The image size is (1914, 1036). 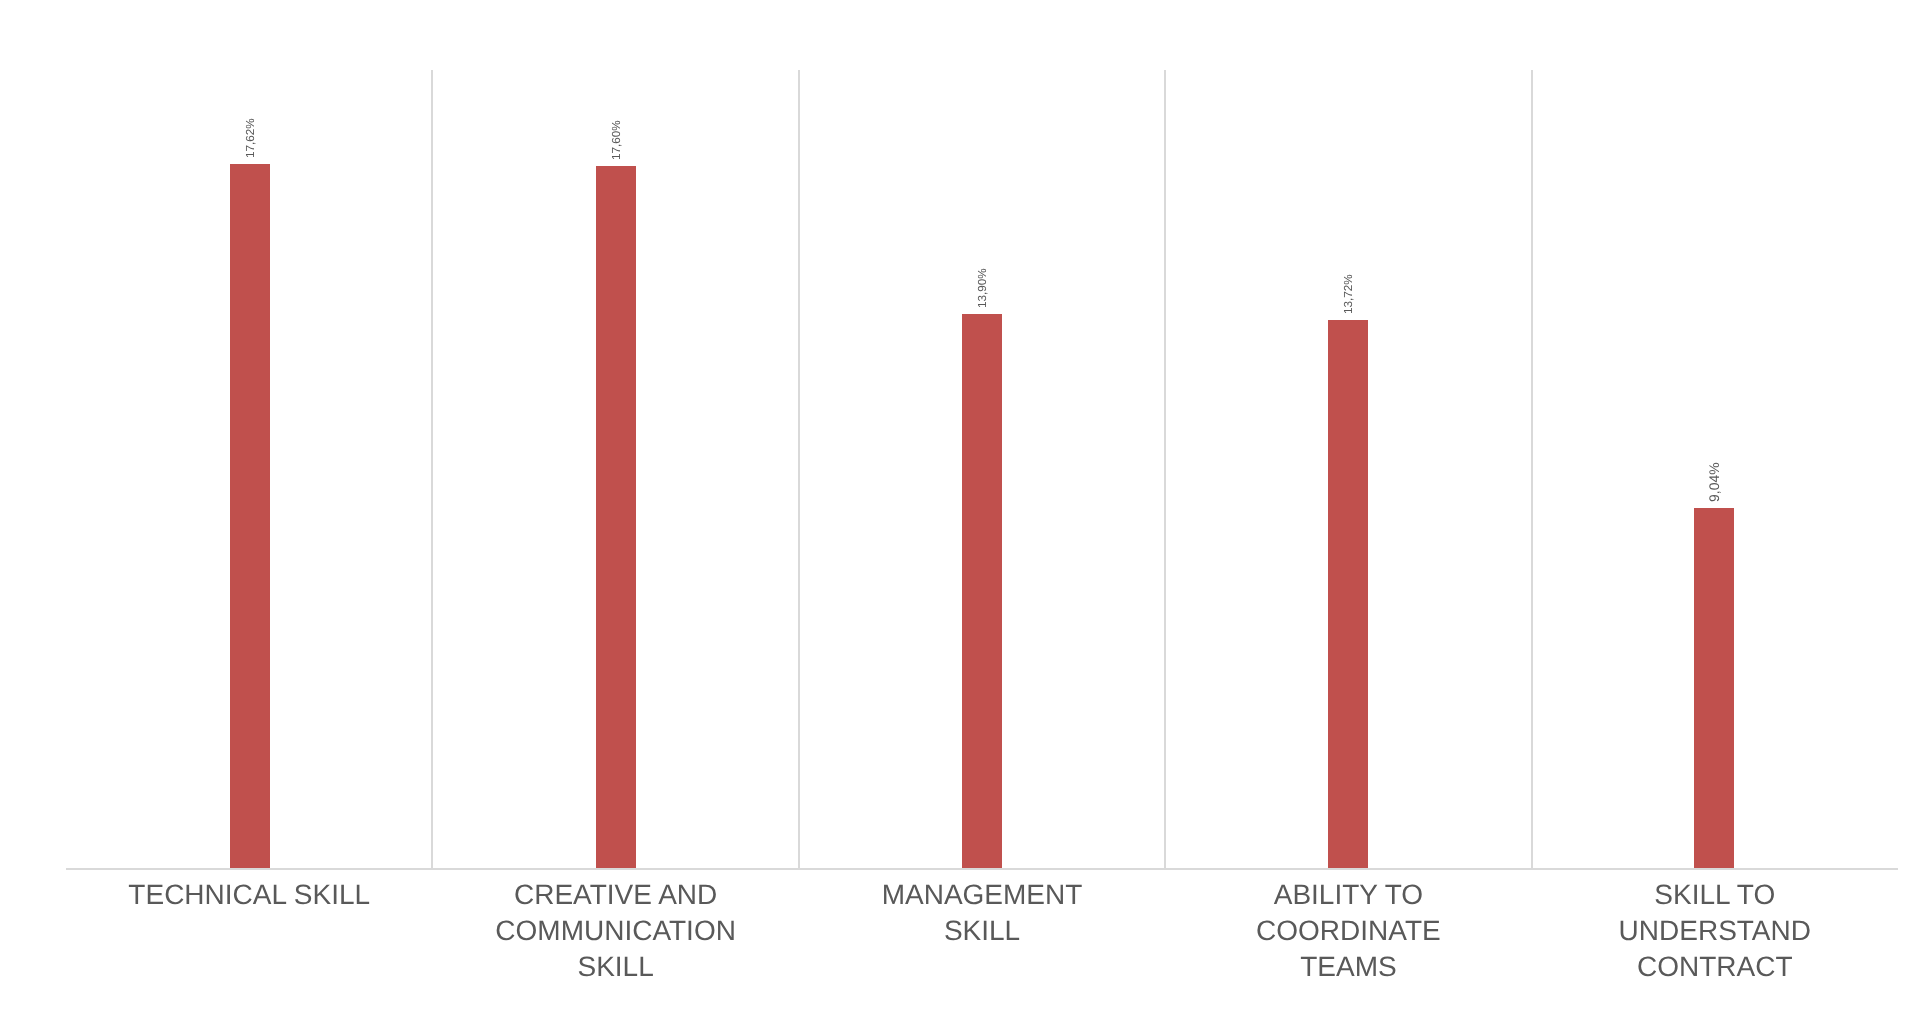 What do you see at coordinates (615, 930) in the screenshot?
I see `x-tick-label: CREATIVE AND COMMUNICATION SKILL` at bounding box center [615, 930].